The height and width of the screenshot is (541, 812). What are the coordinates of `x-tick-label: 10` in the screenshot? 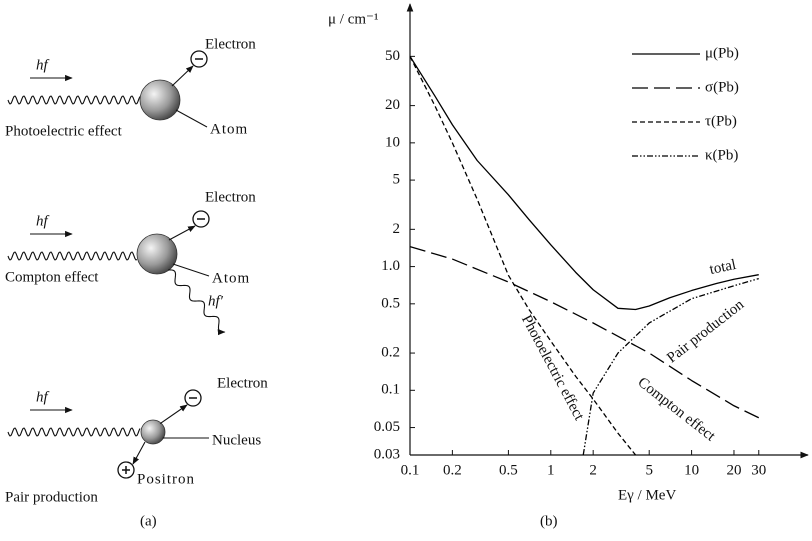 It's located at (691, 470).